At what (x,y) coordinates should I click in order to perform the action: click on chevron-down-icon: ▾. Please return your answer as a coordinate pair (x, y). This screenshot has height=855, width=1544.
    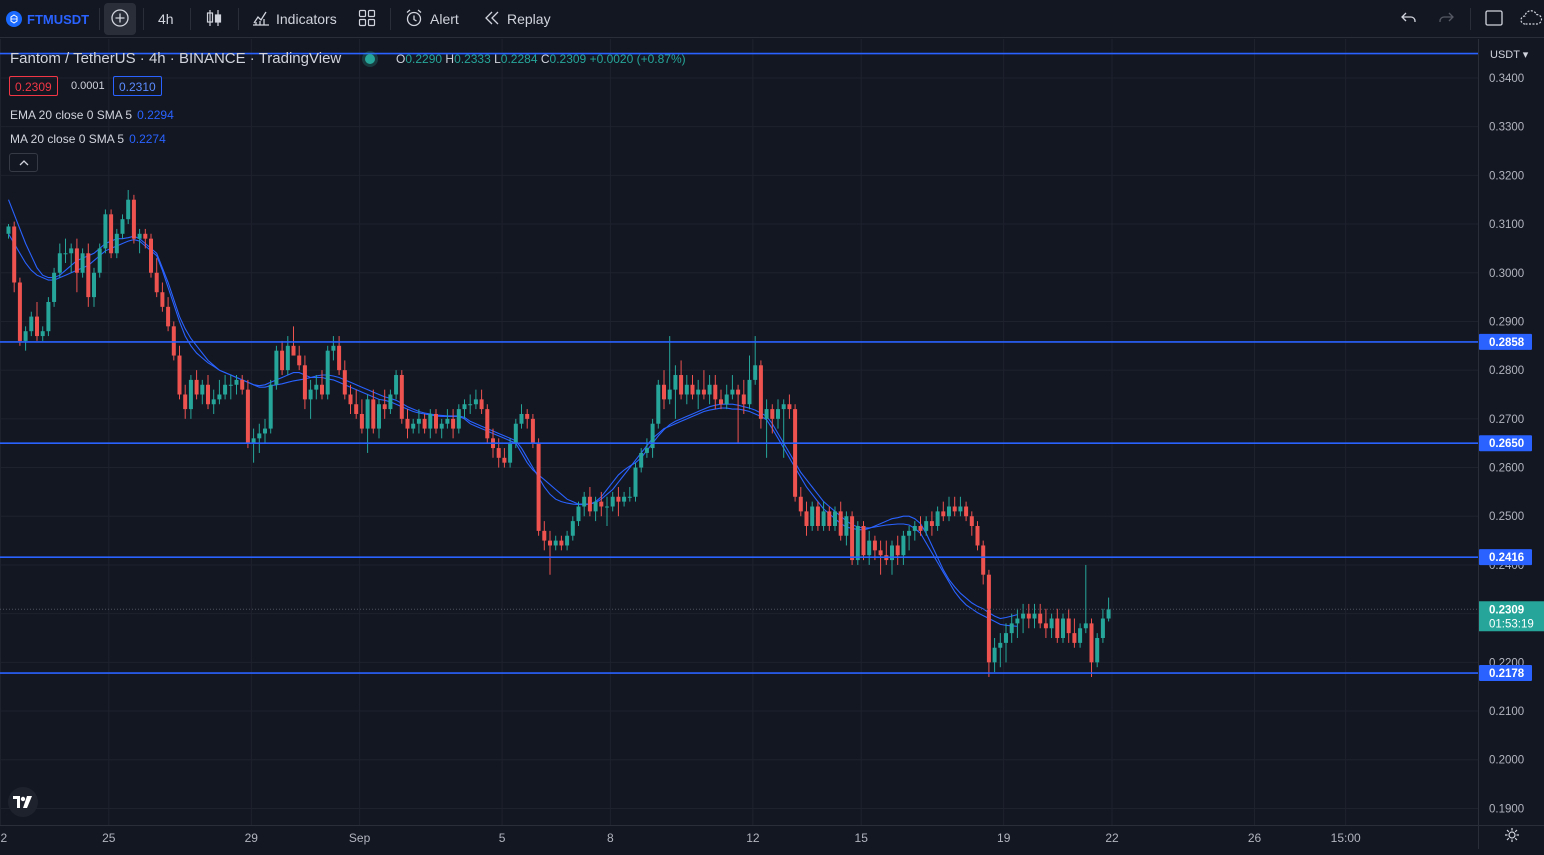
    Looking at the image, I should click on (1524, 55).